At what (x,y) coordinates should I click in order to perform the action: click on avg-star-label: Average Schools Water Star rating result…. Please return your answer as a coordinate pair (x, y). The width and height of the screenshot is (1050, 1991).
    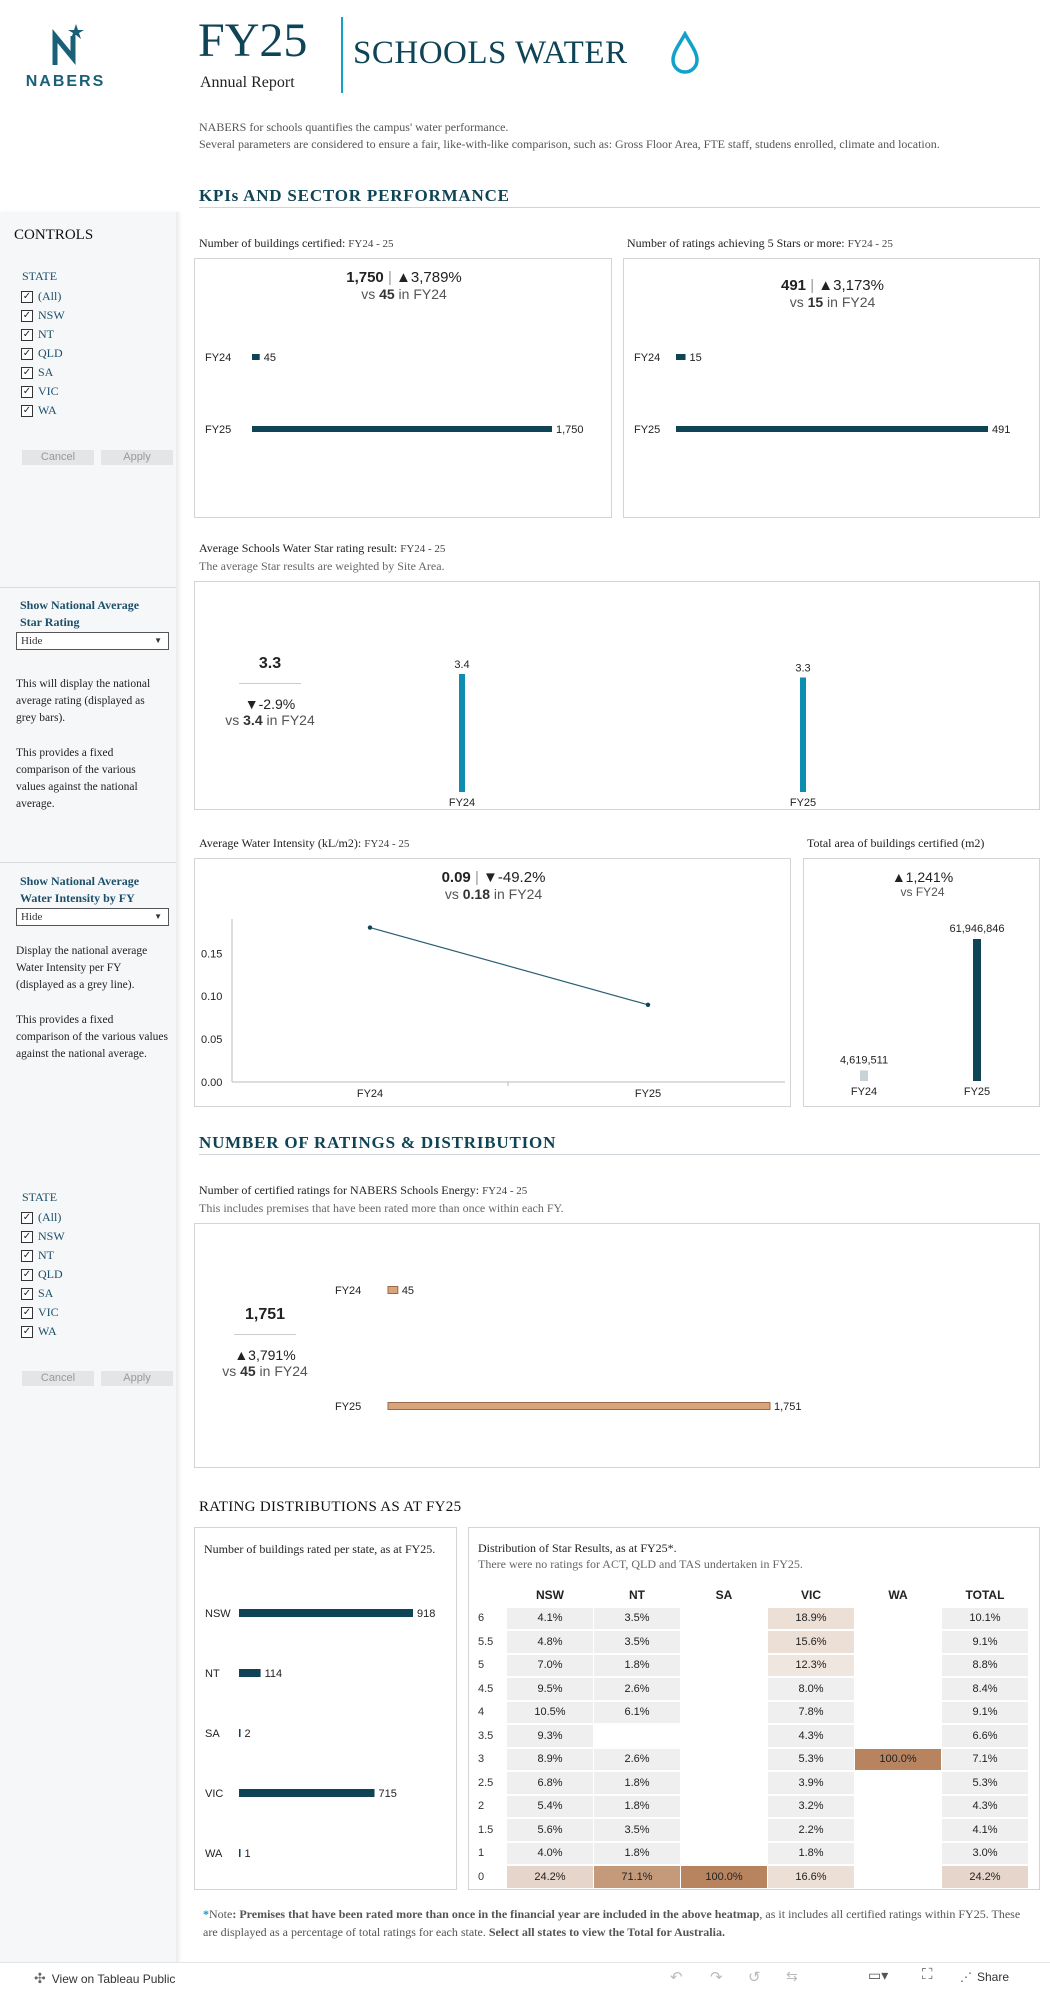
    Looking at the image, I should click on (322, 548).